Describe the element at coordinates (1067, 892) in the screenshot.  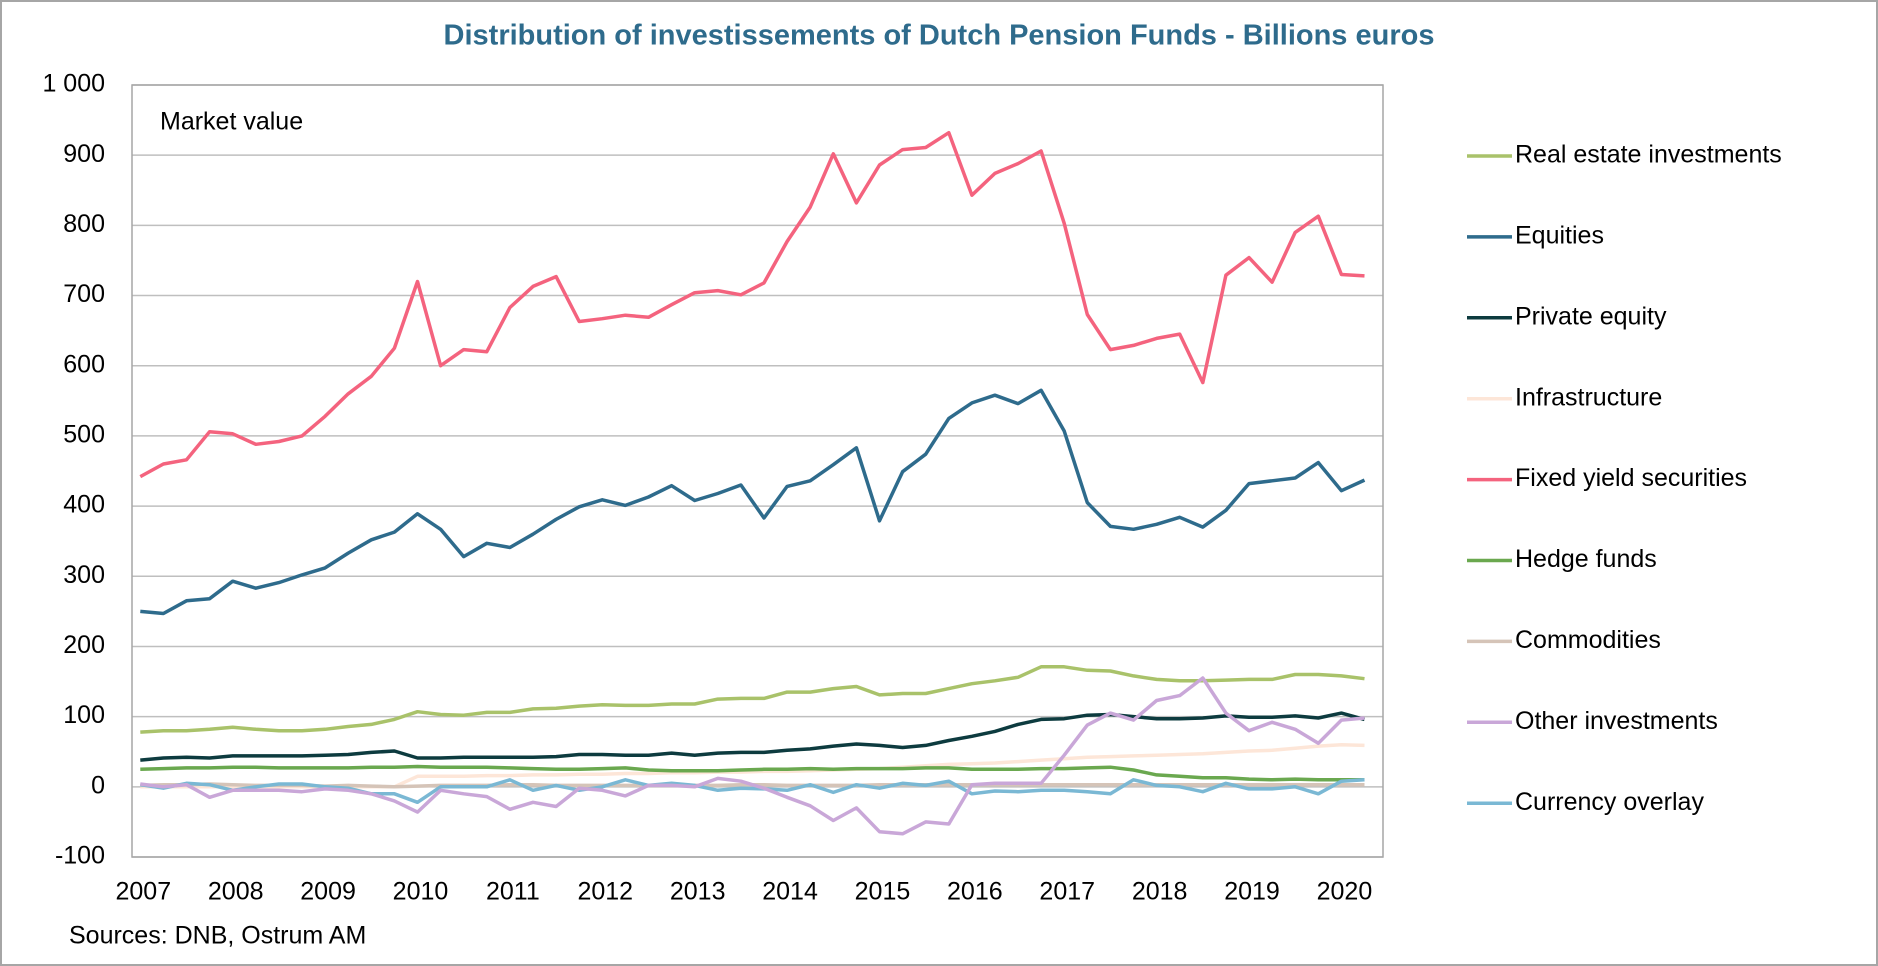
I see `x-tick-label: 2017` at that location.